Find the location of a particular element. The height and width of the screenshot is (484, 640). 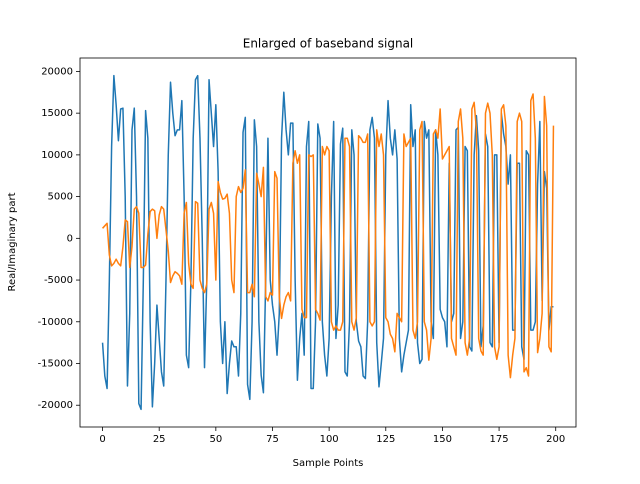

y-tick-label: 15000 is located at coordinates (57, 113).